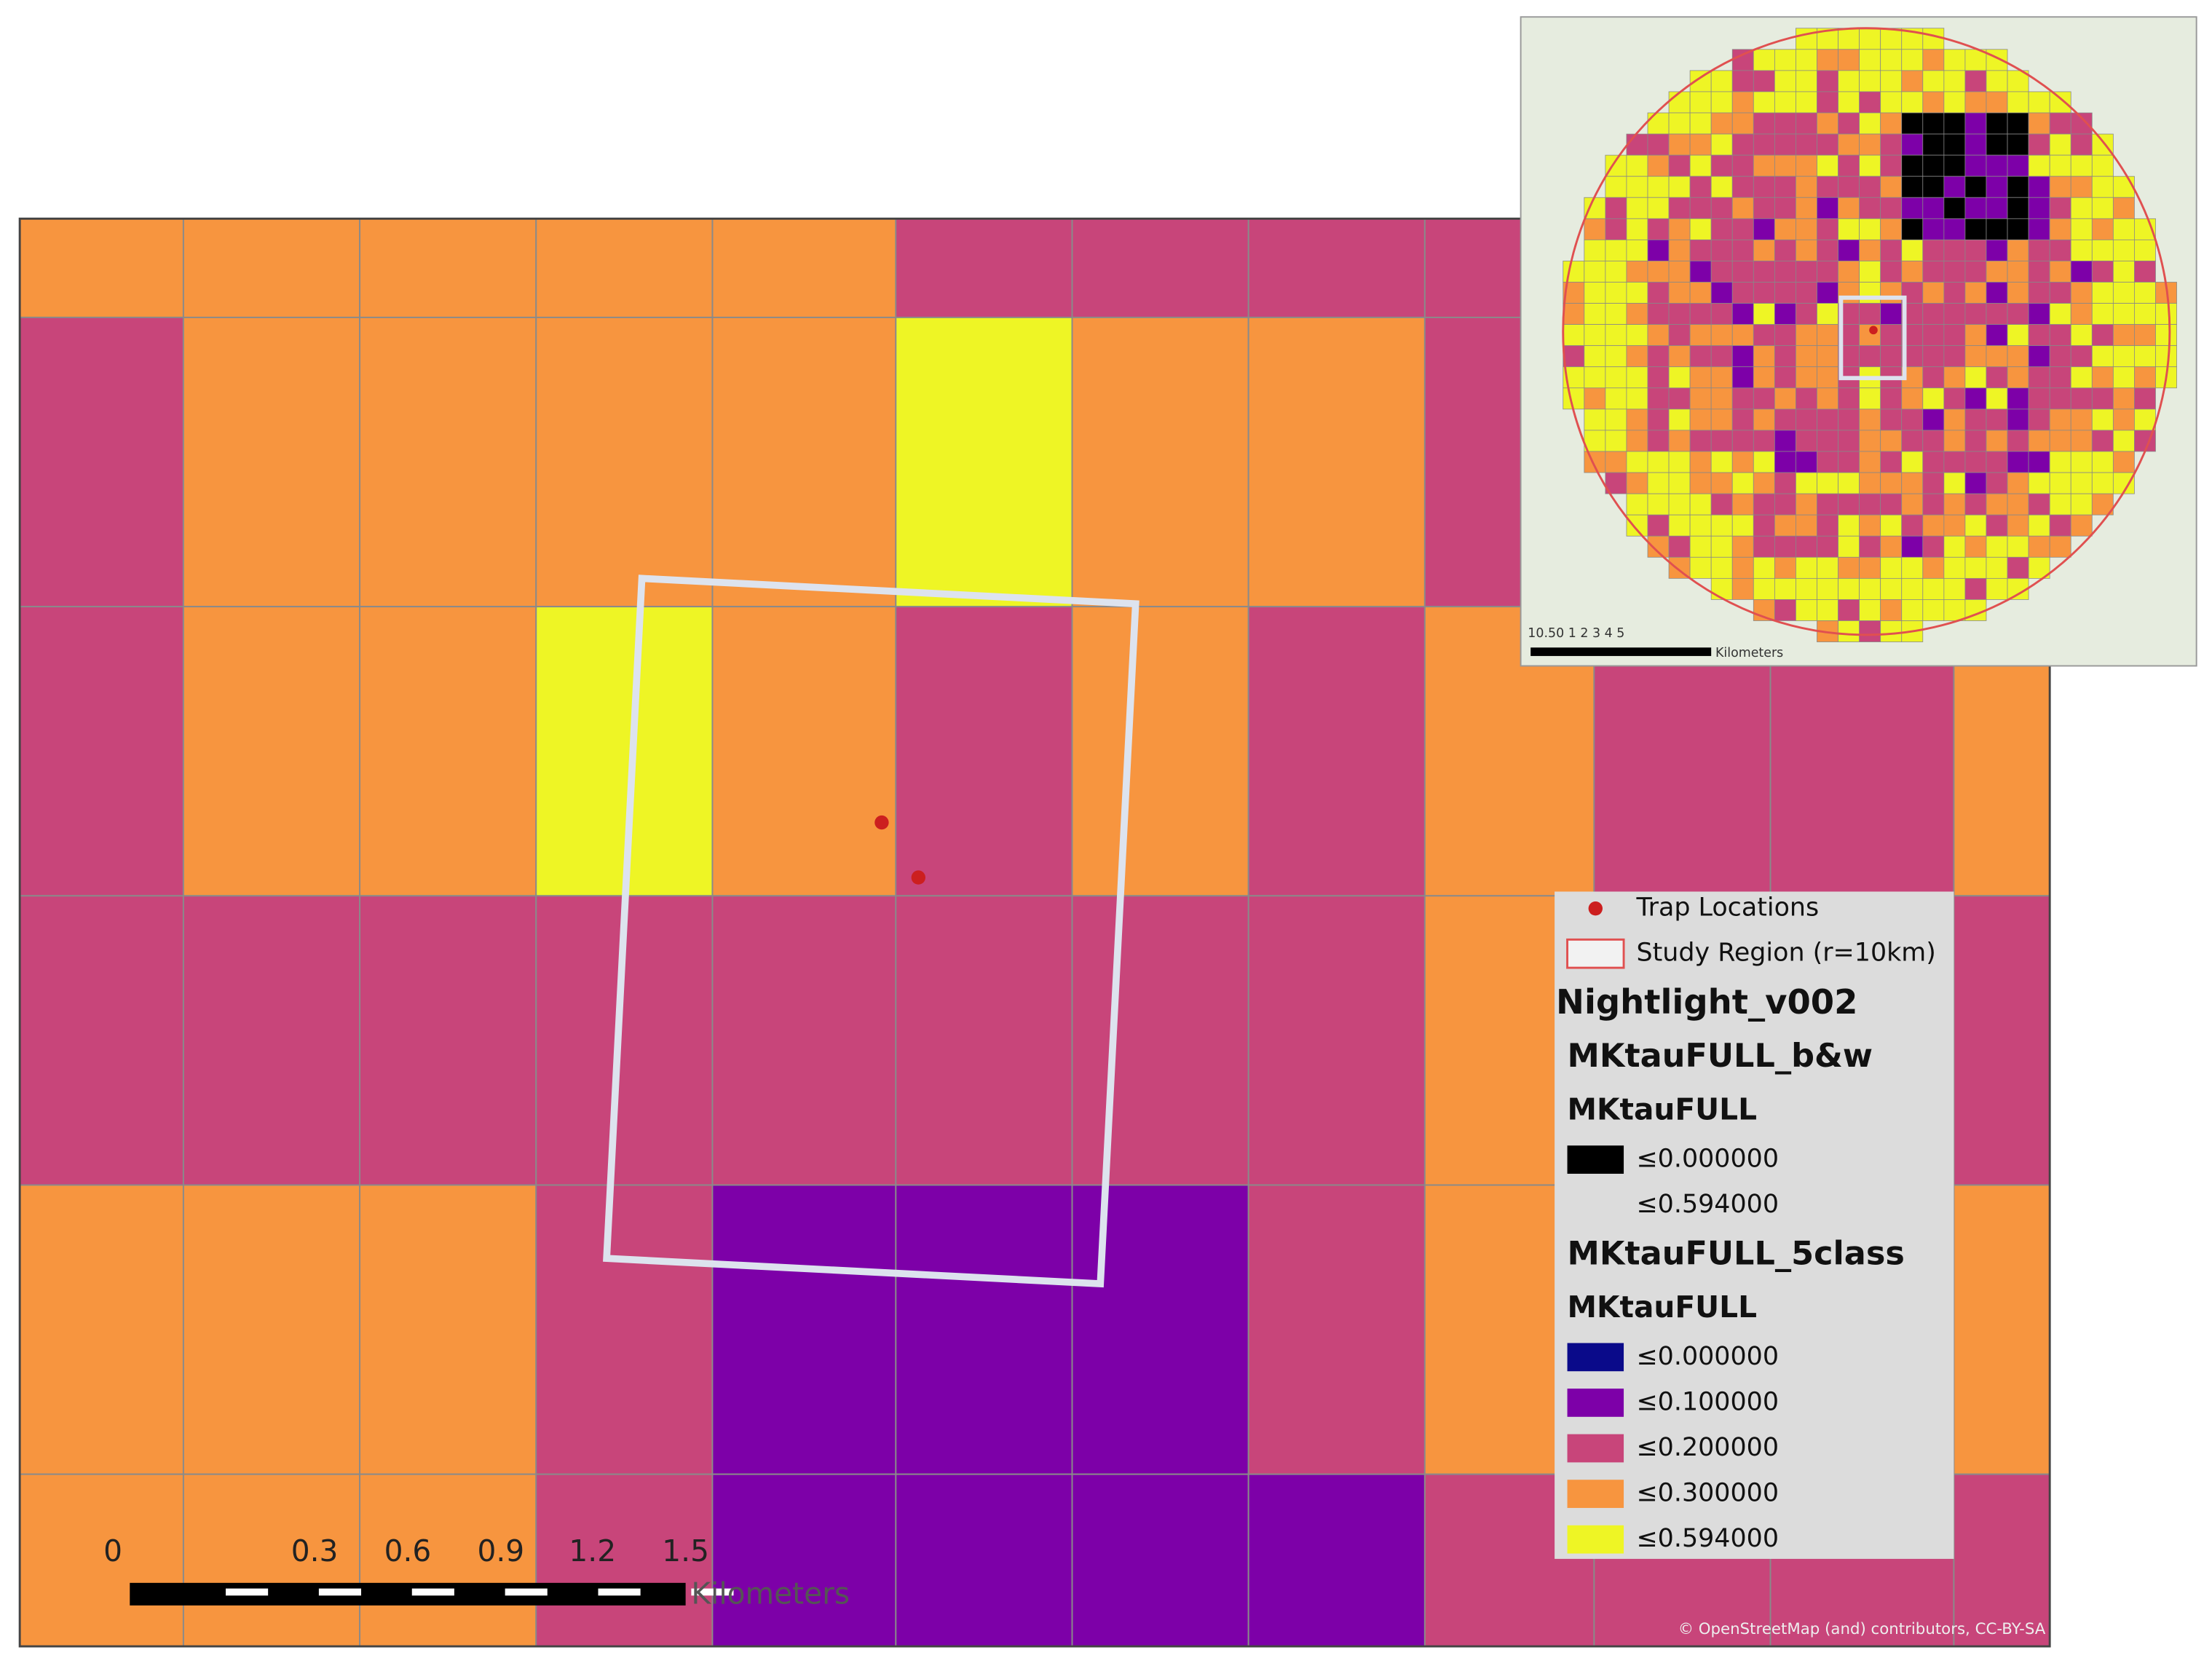  Describe the element at coordinates (1595, 953) in the screenshot. I see `legend-region-swatch` at that location.